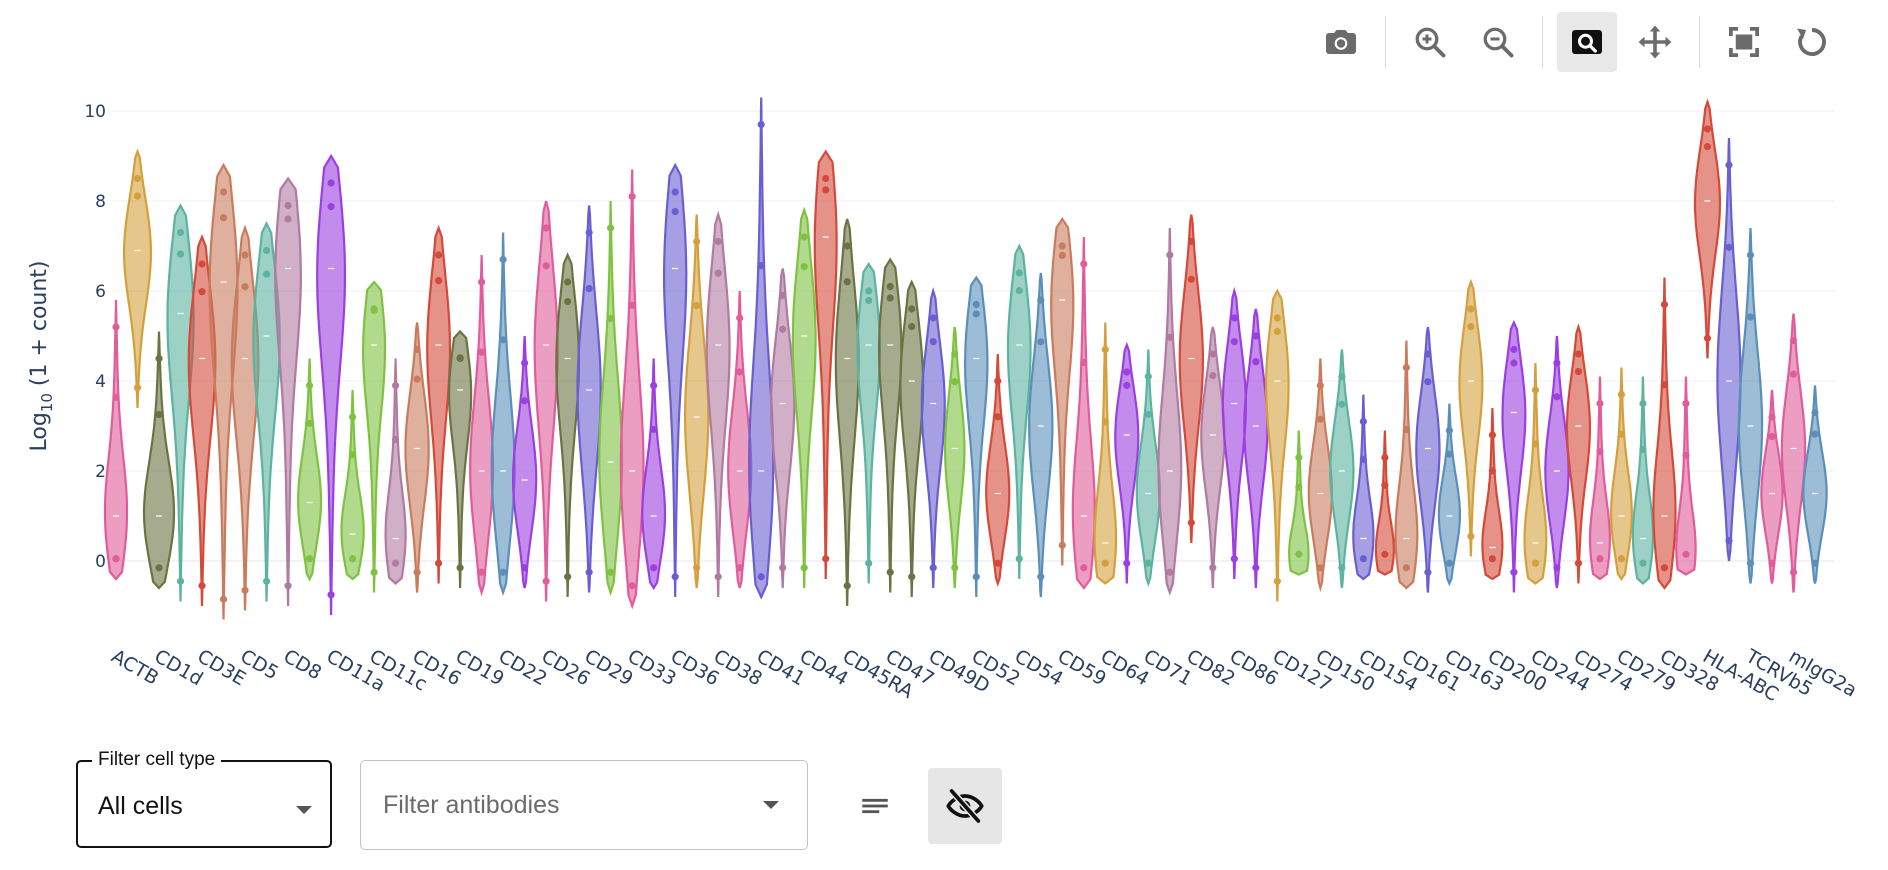 Image resolution: width=1888 pixels, height=870 pixels. Describe the element at coordinates (374, 436) in the screenshot. I see `violin-cd11c` at that location.